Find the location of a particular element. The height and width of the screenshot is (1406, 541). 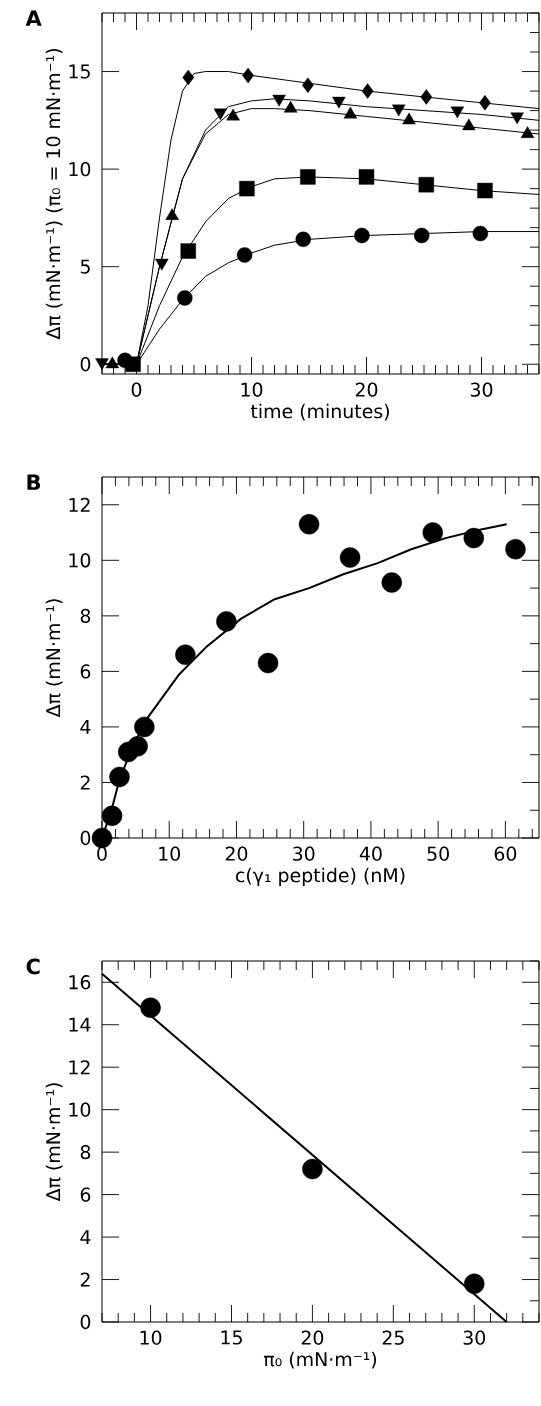

x-tick-label: 15 is located at coordinates (231, 1337).